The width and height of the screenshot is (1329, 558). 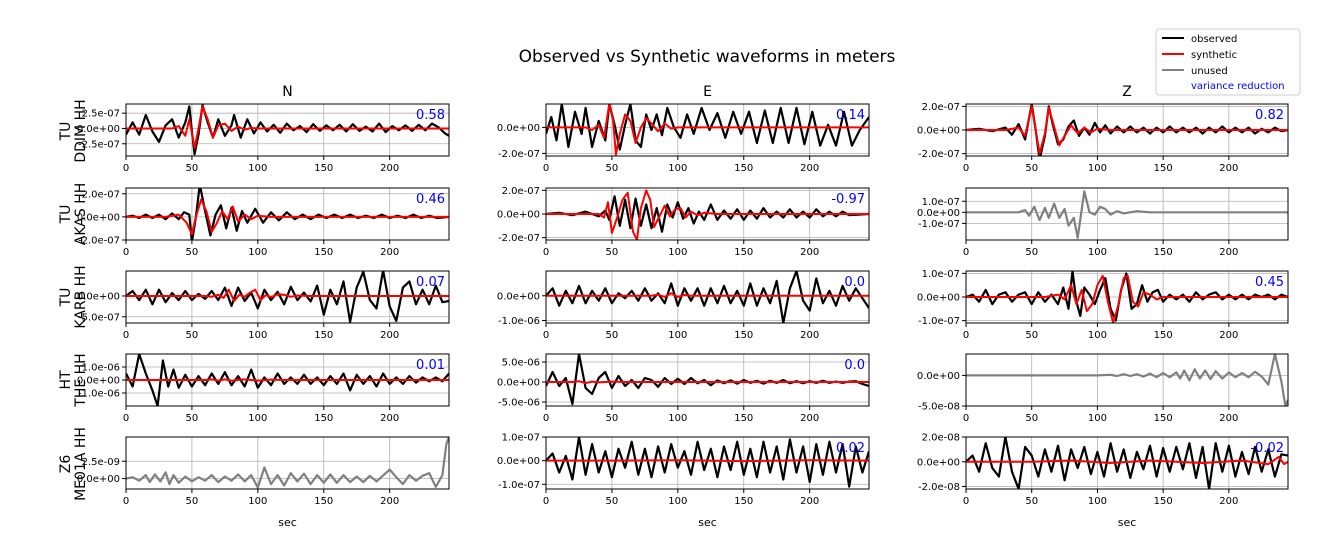 What do you see at coordinates (1238, 86) in the screenshot?
I see `legend-variance-reduction-label: variance reduction` at bounding box center [1238, 86].